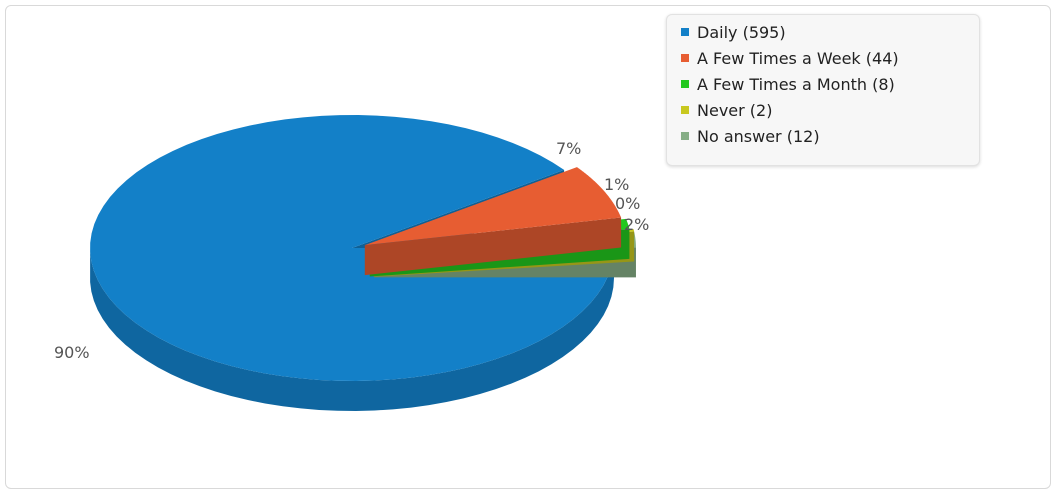  I want to click on legend-swatch-few-times-week, so click(685, 58).